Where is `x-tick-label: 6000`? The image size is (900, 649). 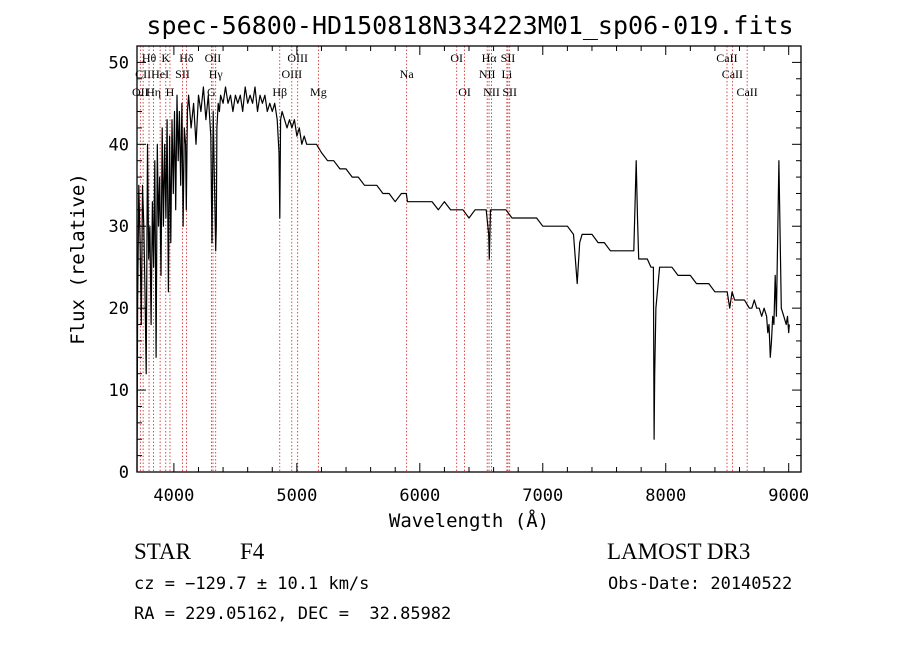
x-tick-label: 6000 is located at coordinates (419, 496).